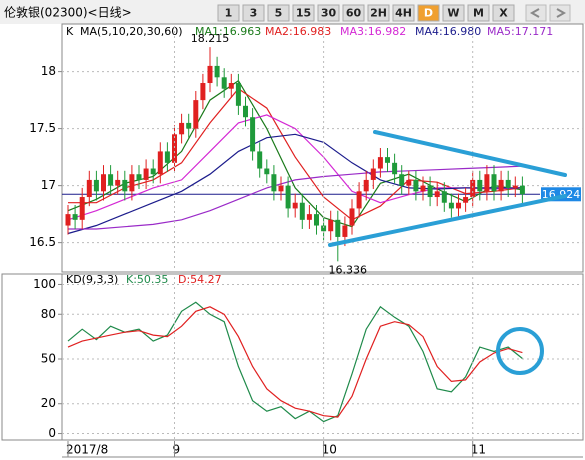 The height and width of the screenshot is (460, 585). I want to click on timeframe-label: X, so click(503, 13).